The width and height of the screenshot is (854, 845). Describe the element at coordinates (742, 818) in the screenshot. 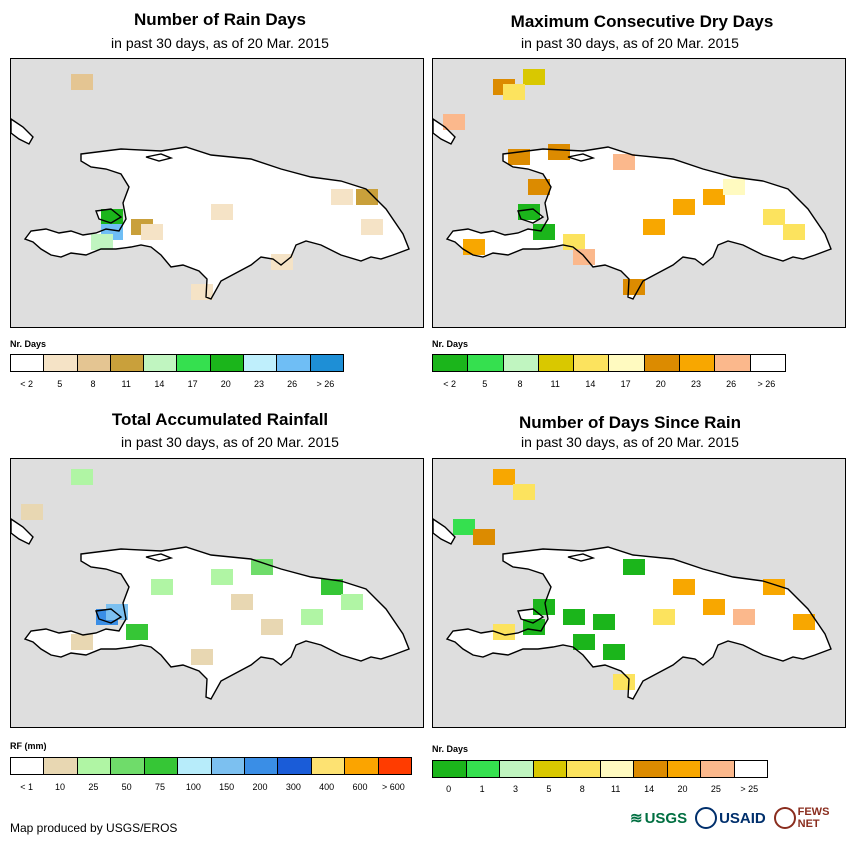

I see `usaid-logo-text: USAID` at that location.